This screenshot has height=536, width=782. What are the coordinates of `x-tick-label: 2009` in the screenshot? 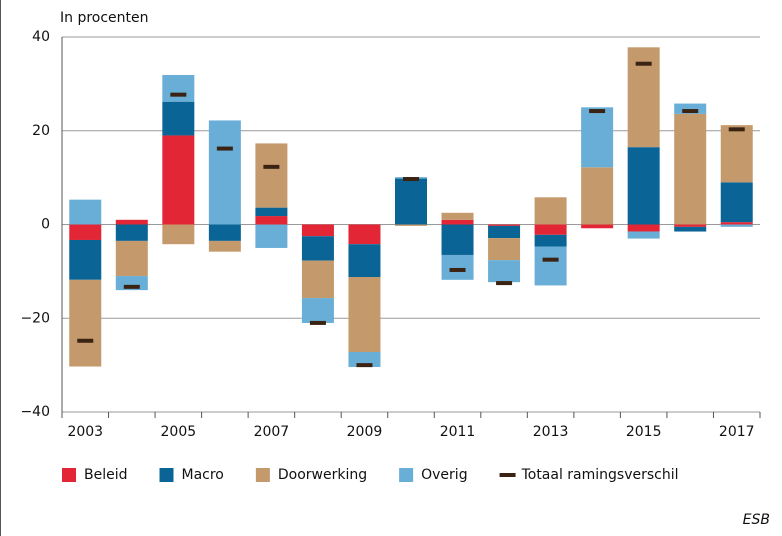 It's located at (365, 432).